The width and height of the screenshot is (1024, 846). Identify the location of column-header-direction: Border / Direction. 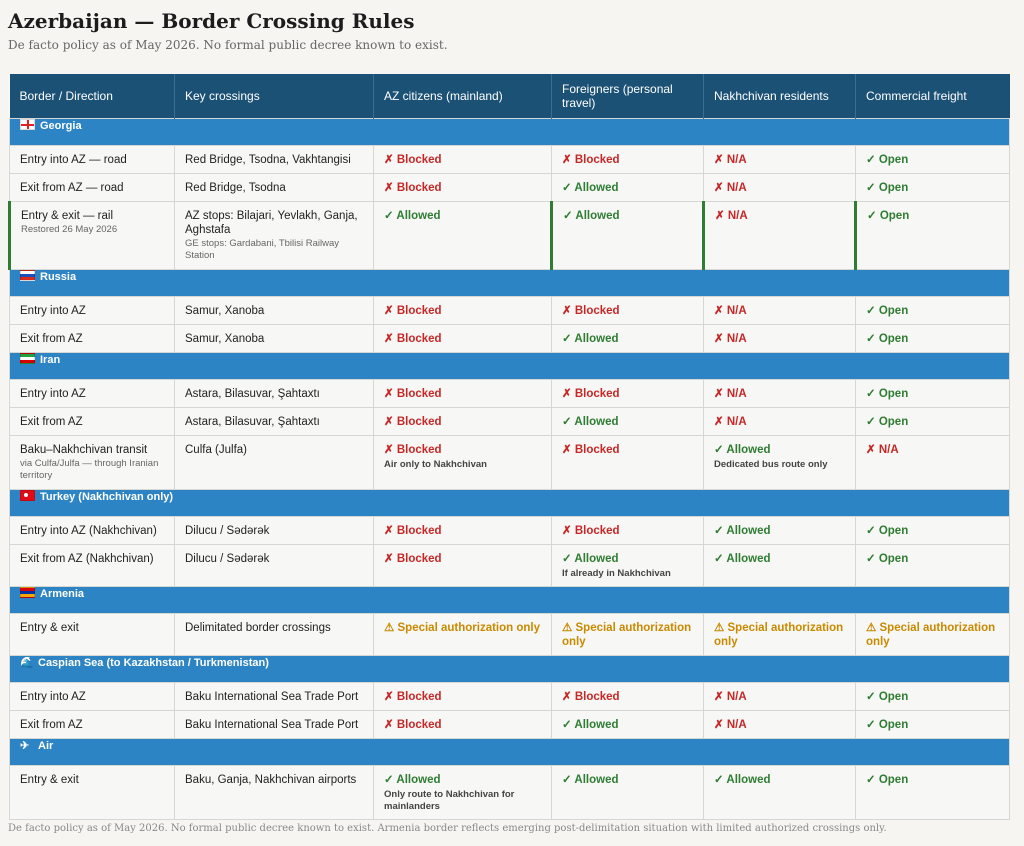
(92, 96).